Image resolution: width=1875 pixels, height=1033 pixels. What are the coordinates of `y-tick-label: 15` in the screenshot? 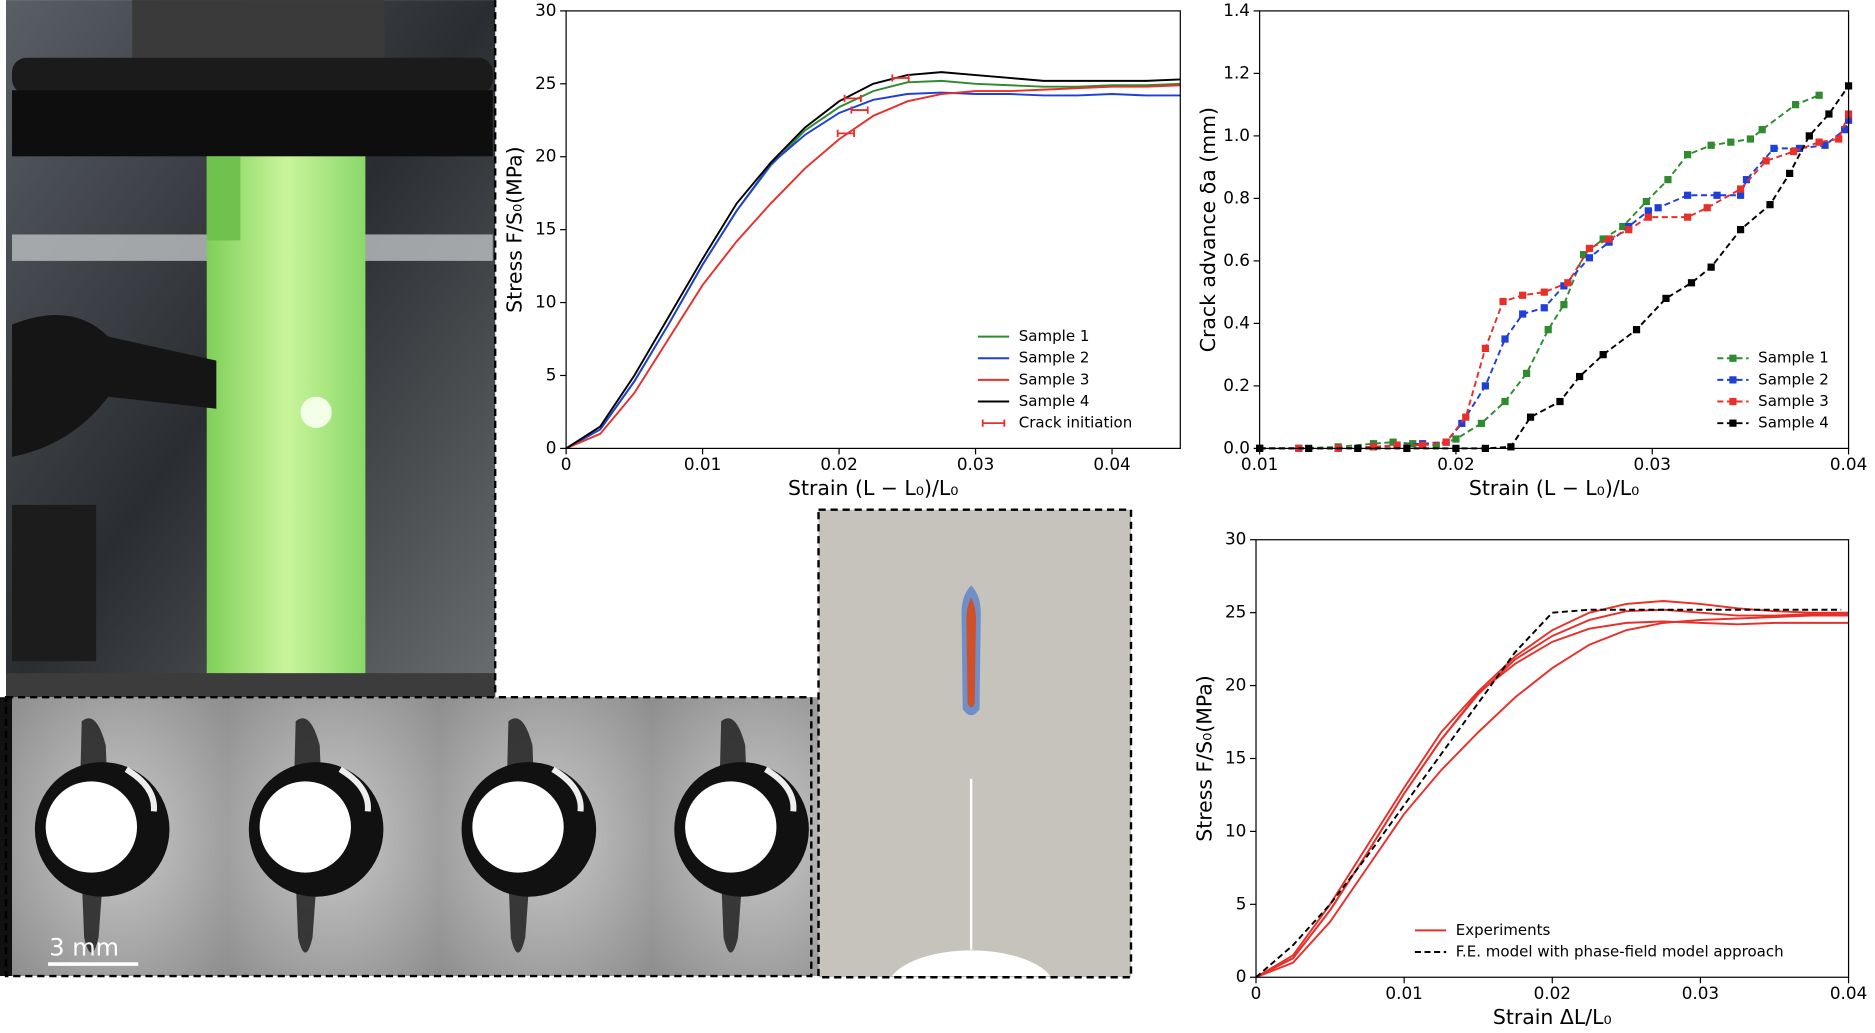 It's located at (545, 229).